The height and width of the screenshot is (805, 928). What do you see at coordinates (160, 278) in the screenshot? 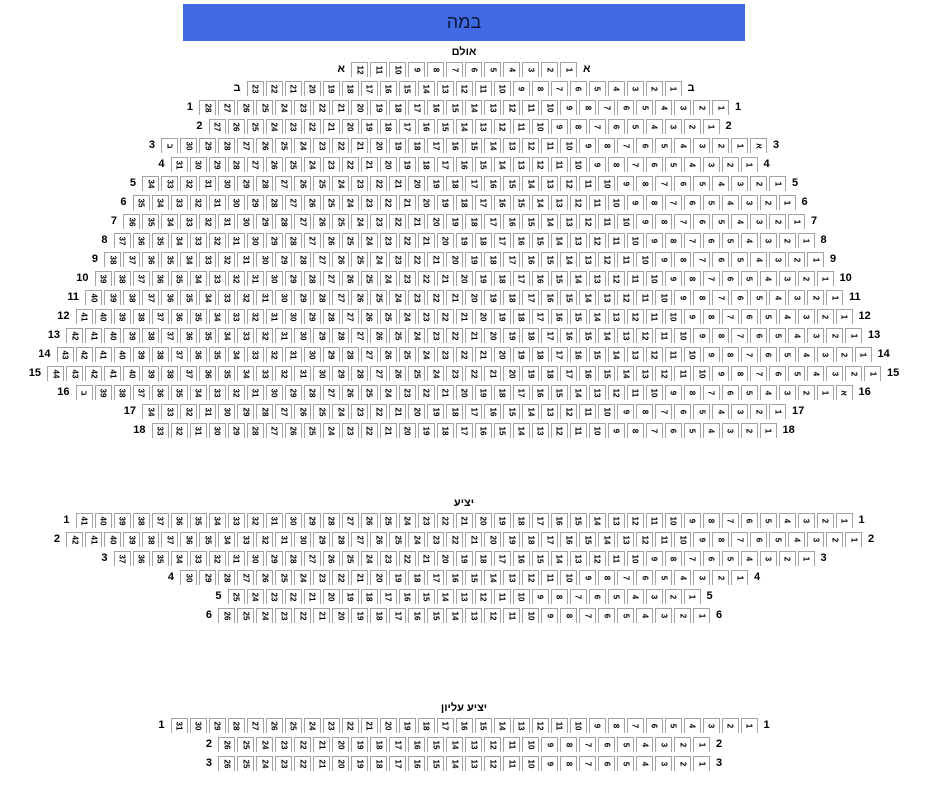
I see `seat: 36` at bounding box center [160, 278].